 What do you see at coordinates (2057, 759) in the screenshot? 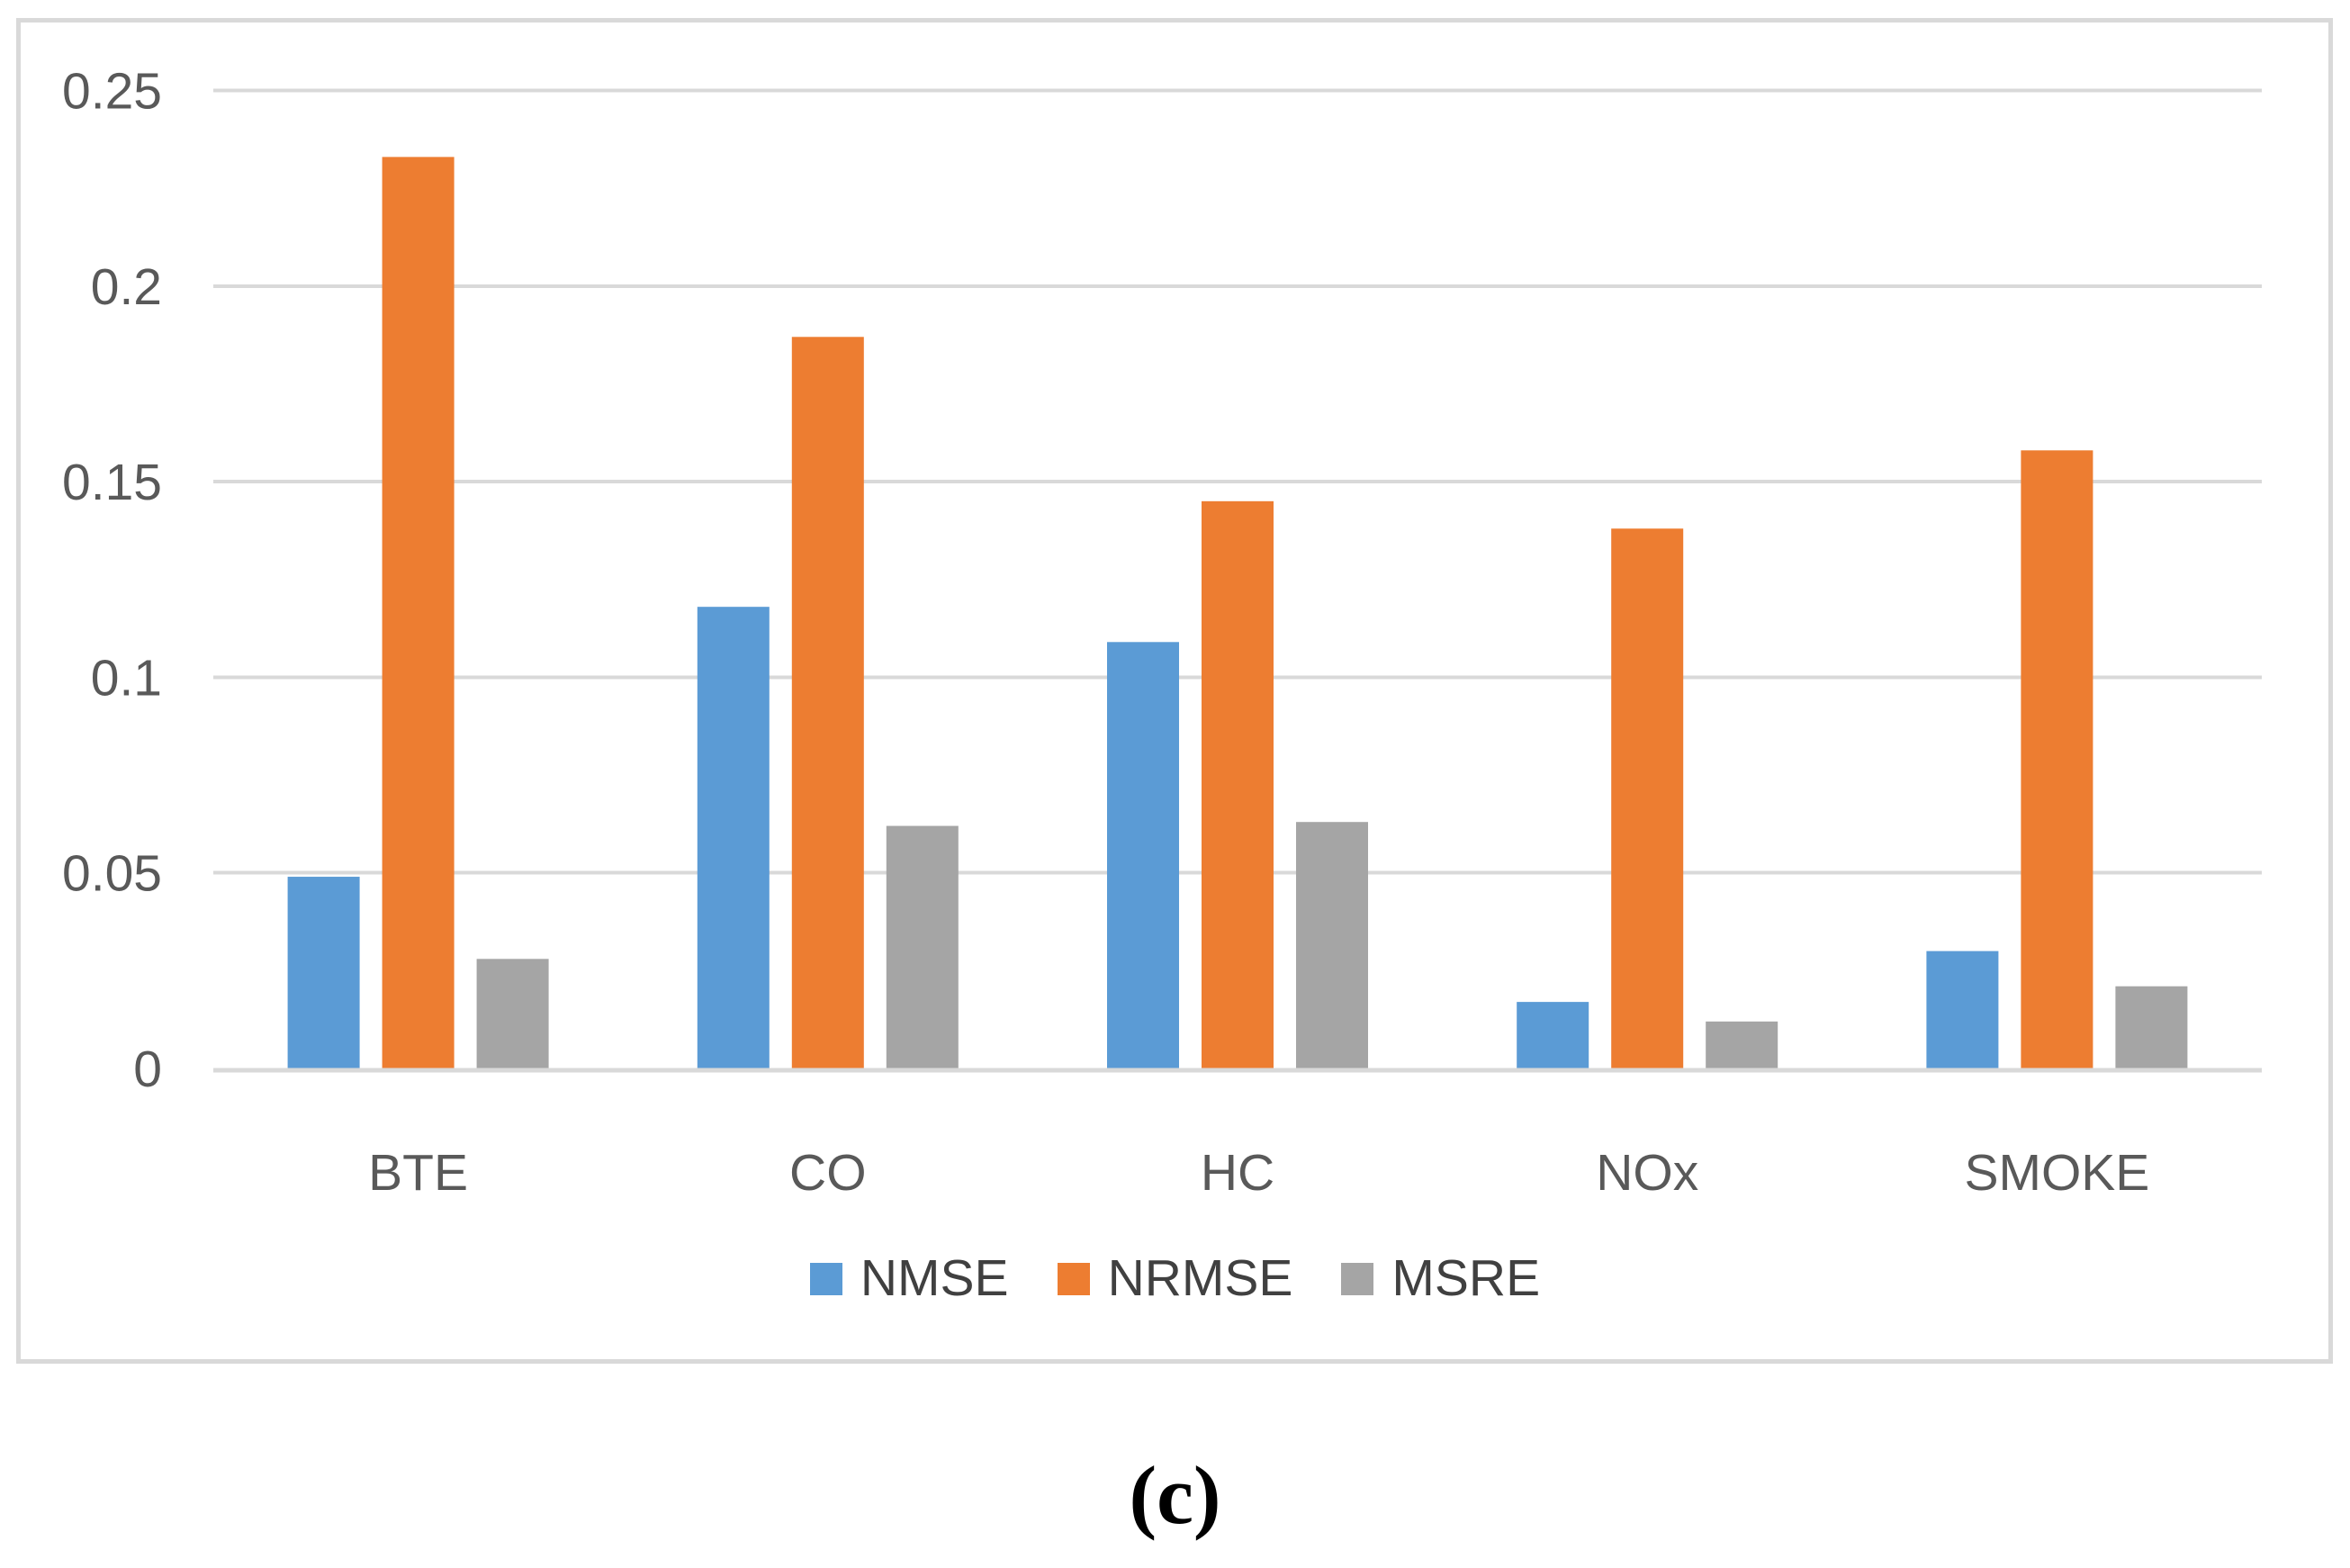
I see `bar-SMOKE-NRMSE` at bounding box center [2057, 759].